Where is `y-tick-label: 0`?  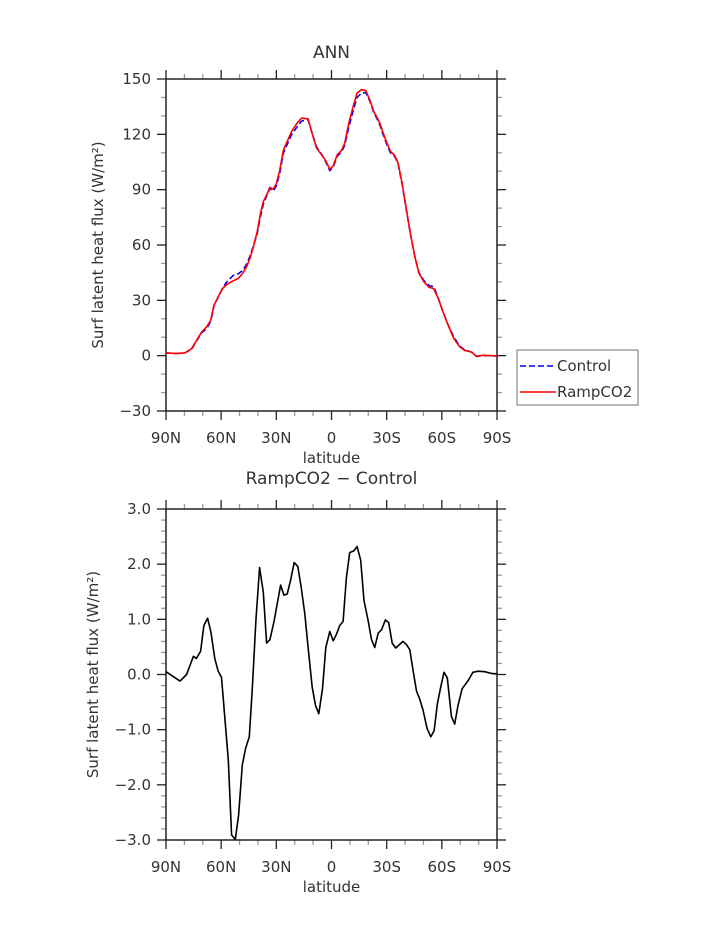
y-tick-label: 0 is located at coordinates (146, 356).